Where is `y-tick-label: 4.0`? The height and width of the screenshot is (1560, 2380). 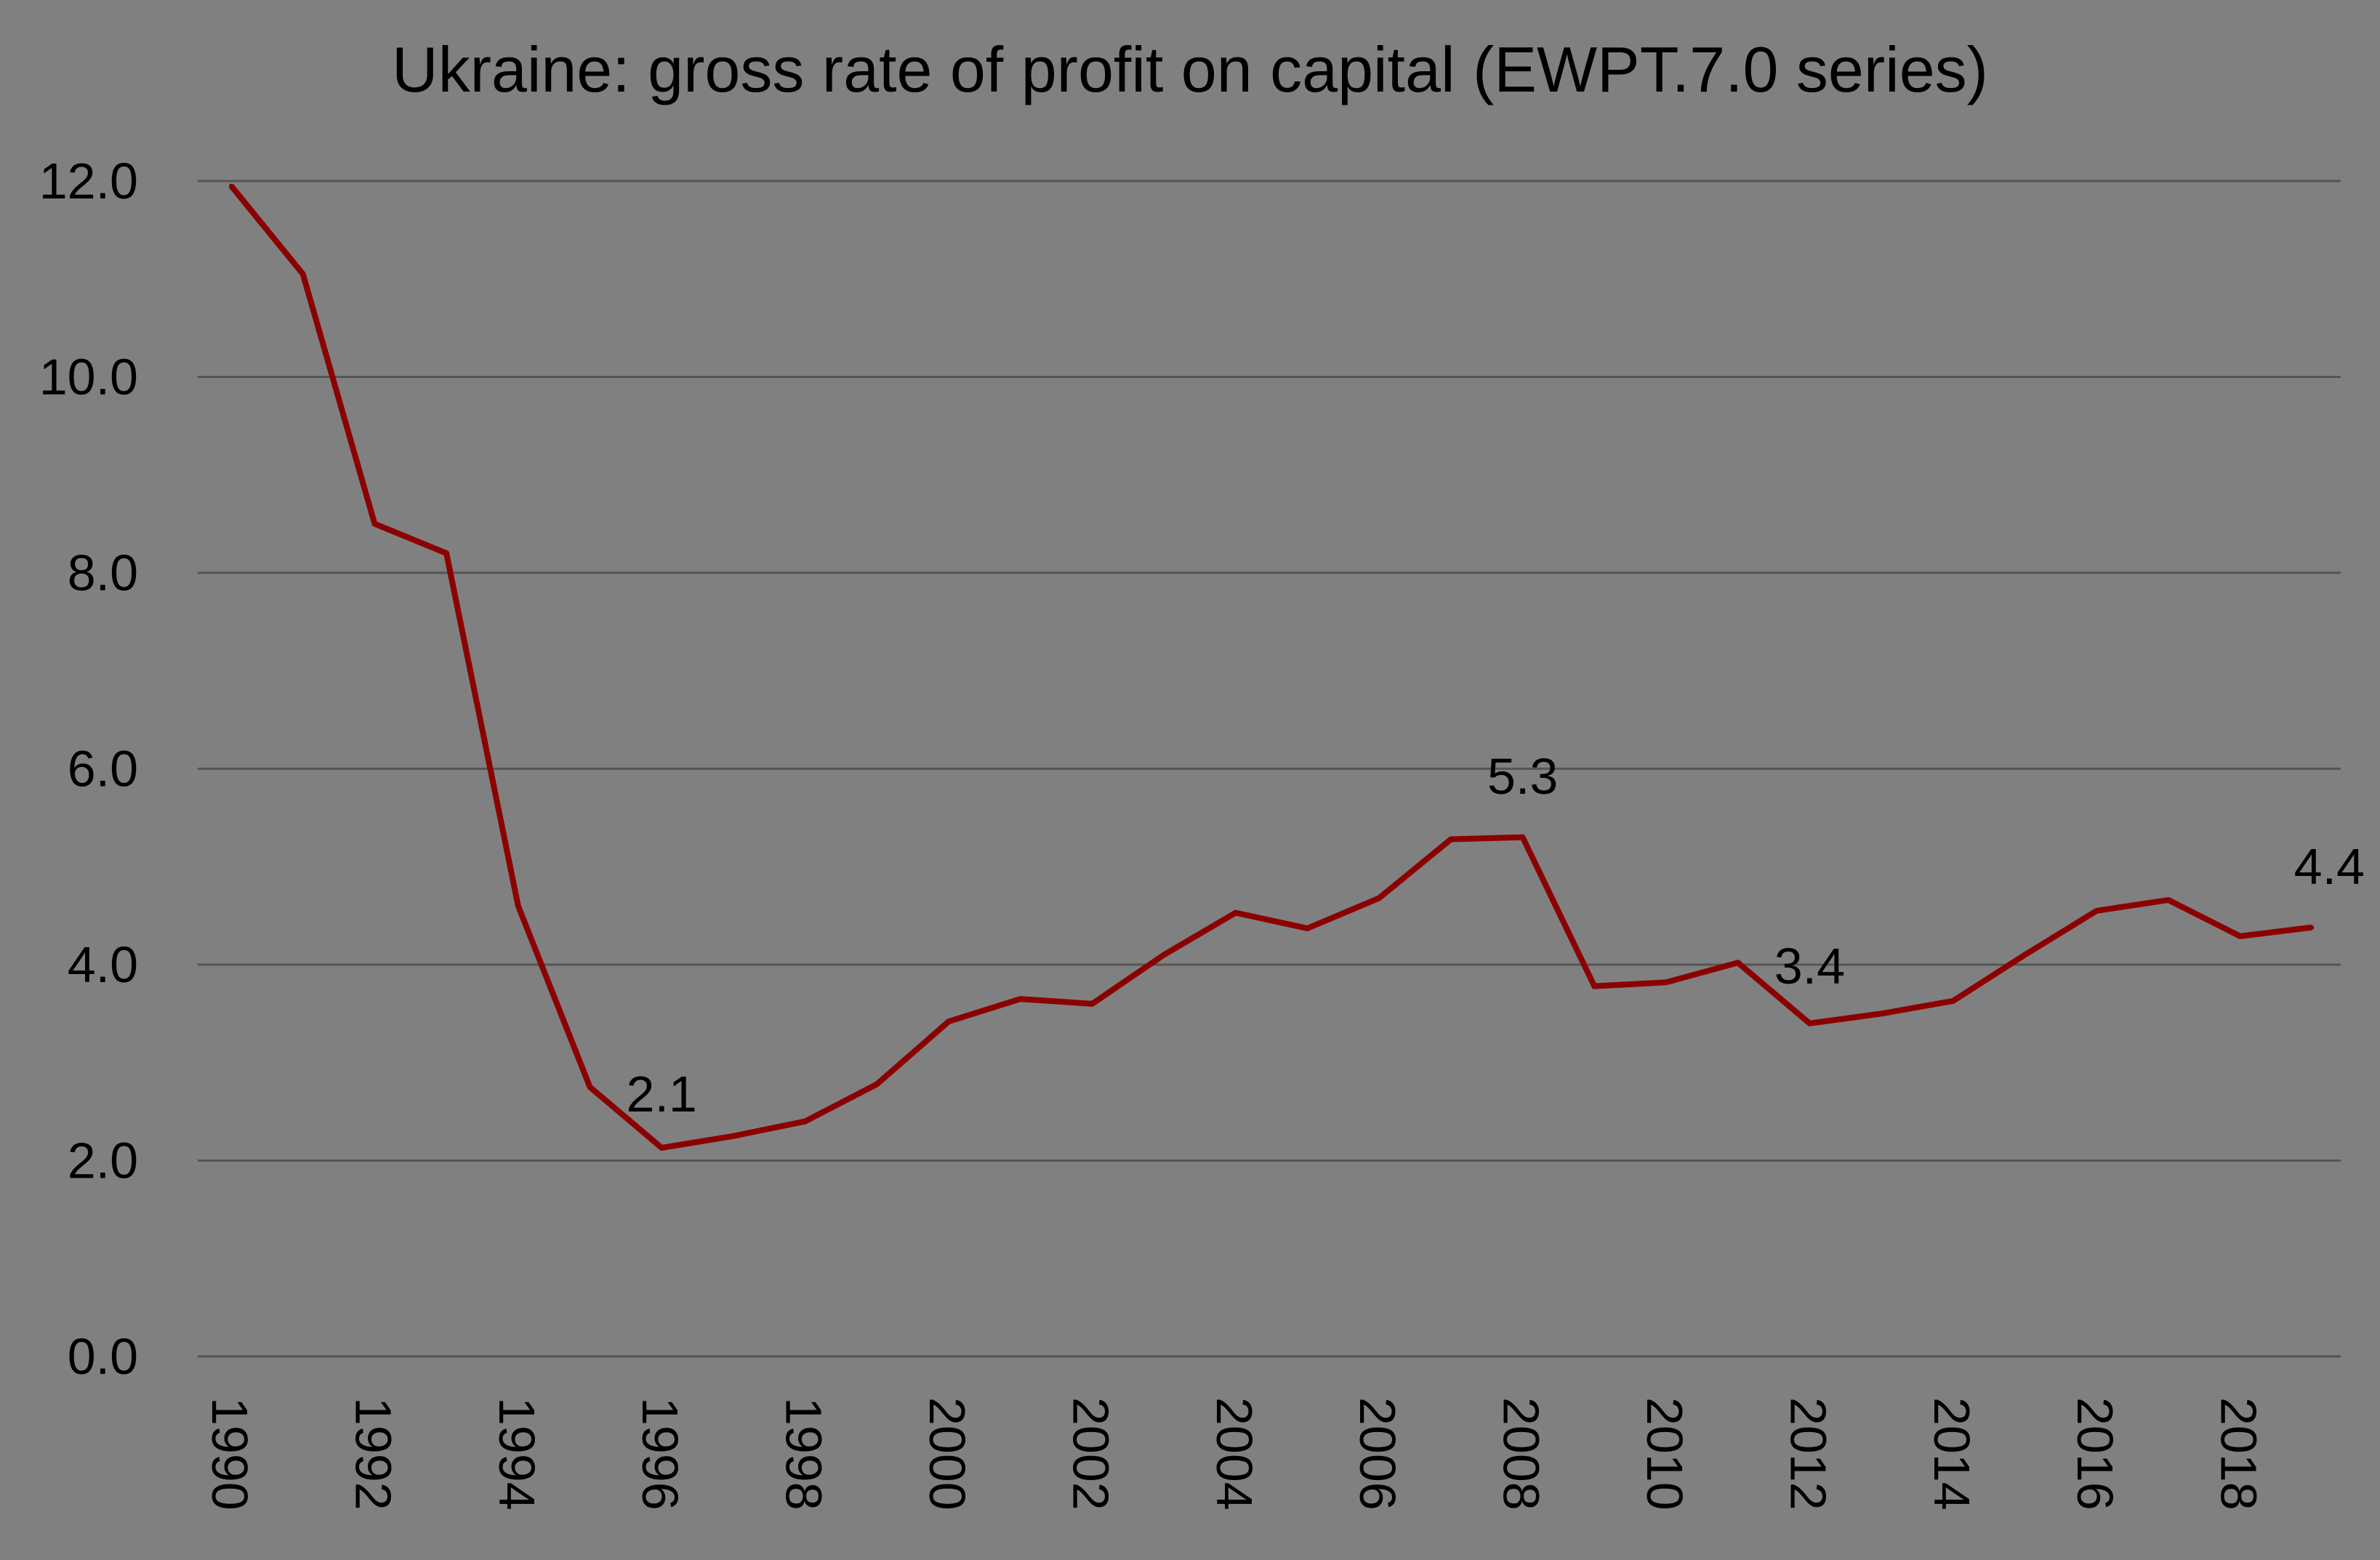 y-tick-label: 4.0 is located at coordinates (103, 965).